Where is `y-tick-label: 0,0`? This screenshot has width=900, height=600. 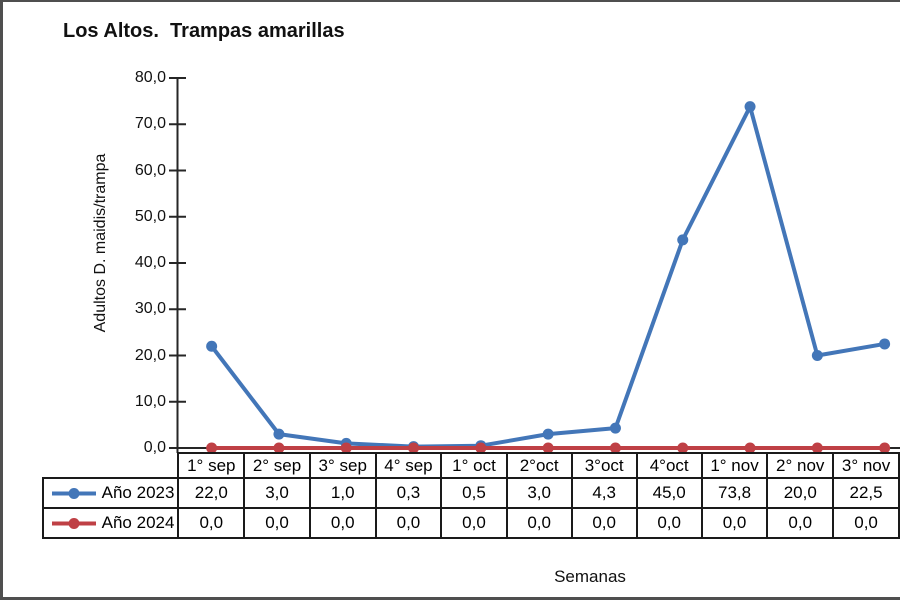
y-tick-label: 0,0 is located at coordinates (154, 447).